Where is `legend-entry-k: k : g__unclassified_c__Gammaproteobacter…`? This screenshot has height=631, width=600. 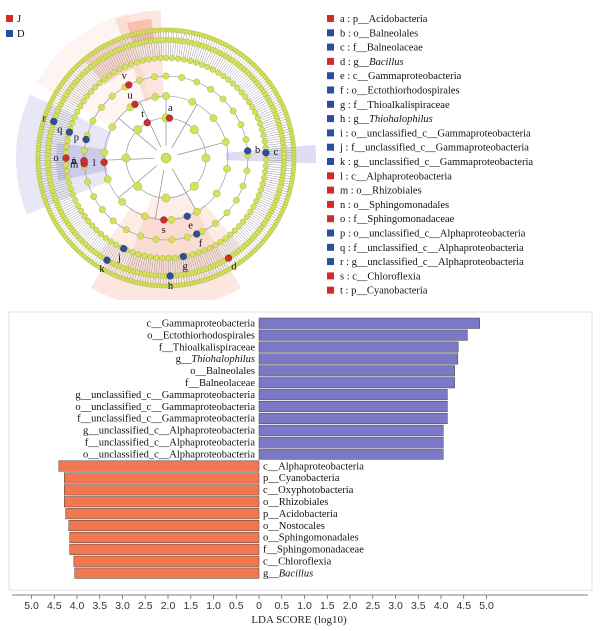 legend-entry-k: k : g__unclassified_c__Gammaproteobacter… is located at coordinates (430, 162).